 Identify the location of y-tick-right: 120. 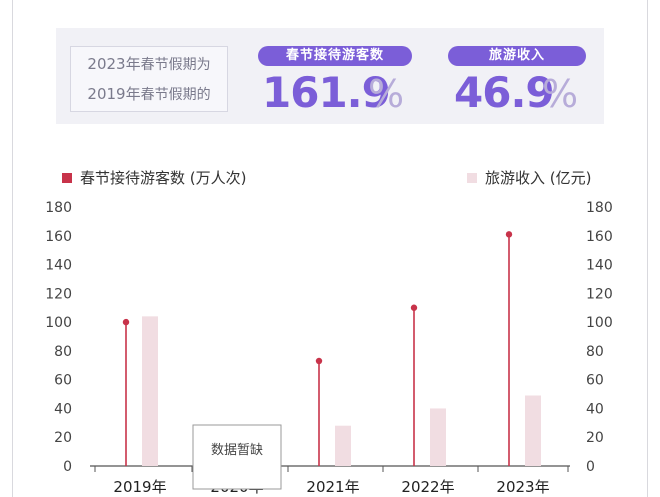
(599, 294).